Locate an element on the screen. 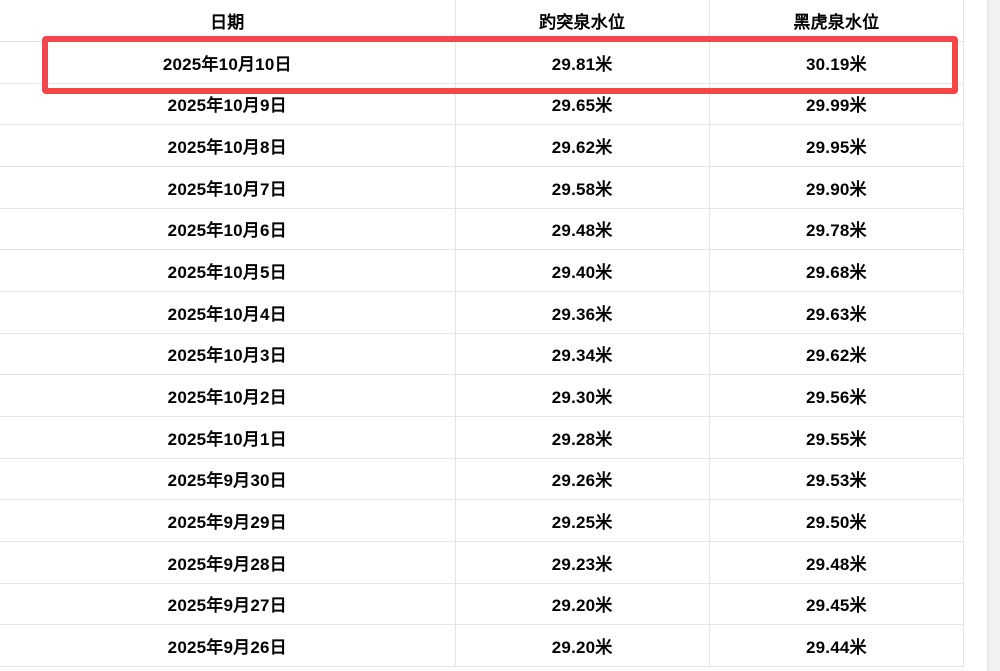 The height and width of the screenshot is (671, 1000). table-row: 2025年10月2日 29.30米 29.56米 is located at coordinates (481, 396).